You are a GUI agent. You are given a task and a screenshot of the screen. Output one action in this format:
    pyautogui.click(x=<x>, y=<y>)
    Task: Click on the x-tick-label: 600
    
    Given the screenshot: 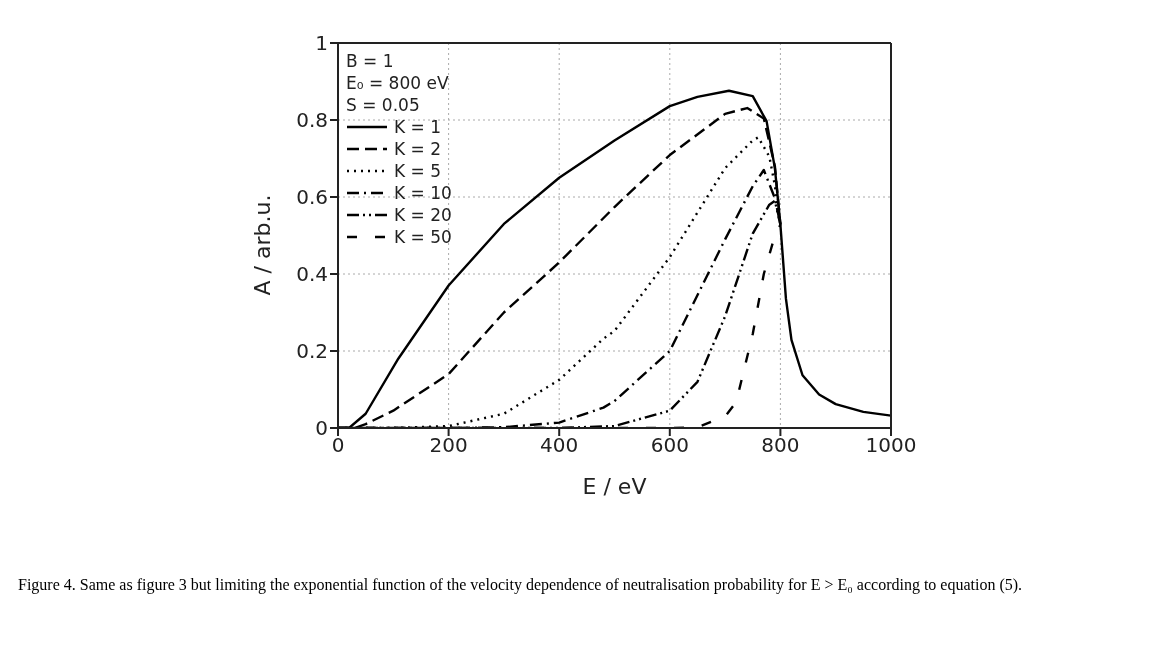 What is the action you would take?
    pyautogui.click(x=669, y=445)
    